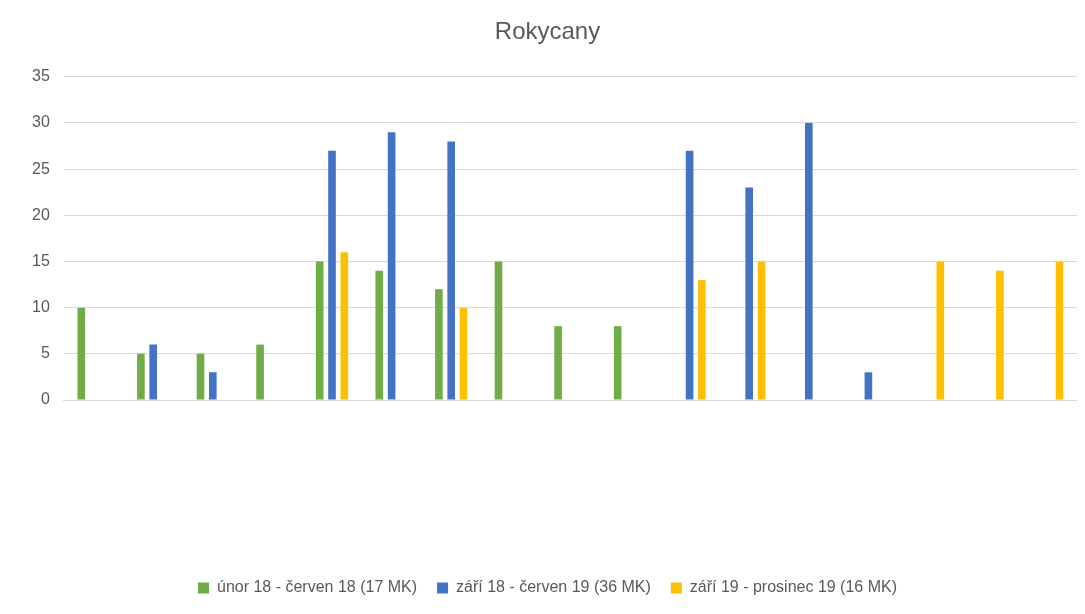 This screenshot has width=1085, height=614. I want to click on legend-label: únor 18 - červen 18 (17 MK), so click(317, 587).